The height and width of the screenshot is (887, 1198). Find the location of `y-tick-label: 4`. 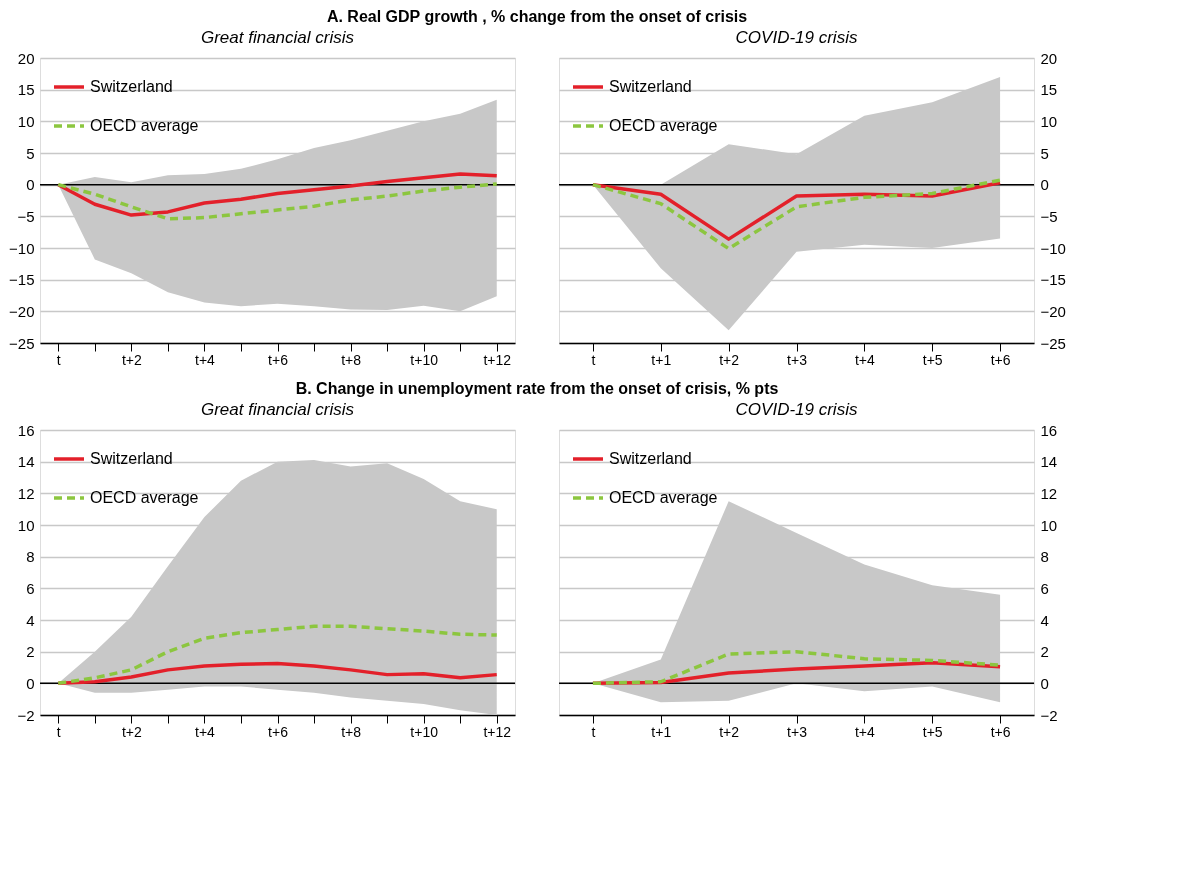

y-tick-label: 4 is located at coordinates (30, 620).